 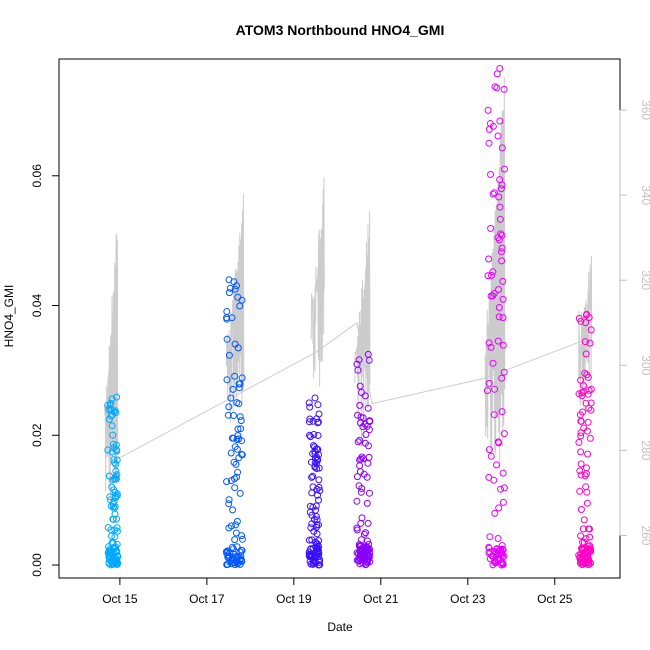 What do you see at coordinates (644, 195) in the screenshot?
I see `right-tick-label: 340` at bounding box center [644, 195].